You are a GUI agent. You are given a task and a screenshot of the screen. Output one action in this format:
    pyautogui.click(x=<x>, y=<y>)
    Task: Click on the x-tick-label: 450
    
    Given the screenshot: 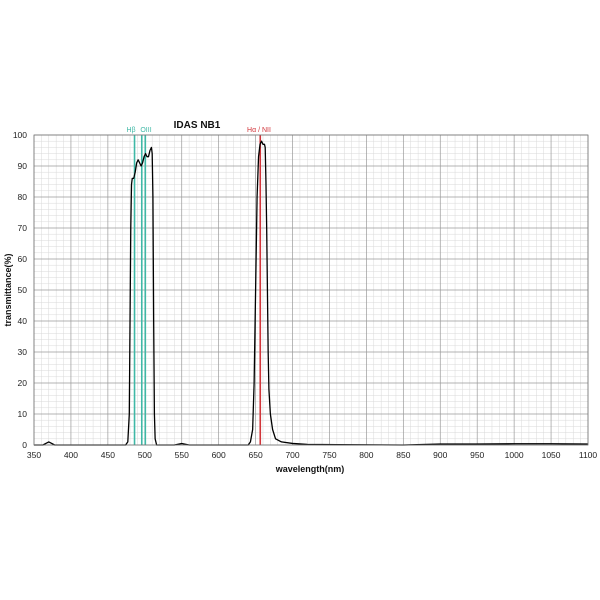 What is the action you would take?
    pyautogui.click(x=108, y=455)
    